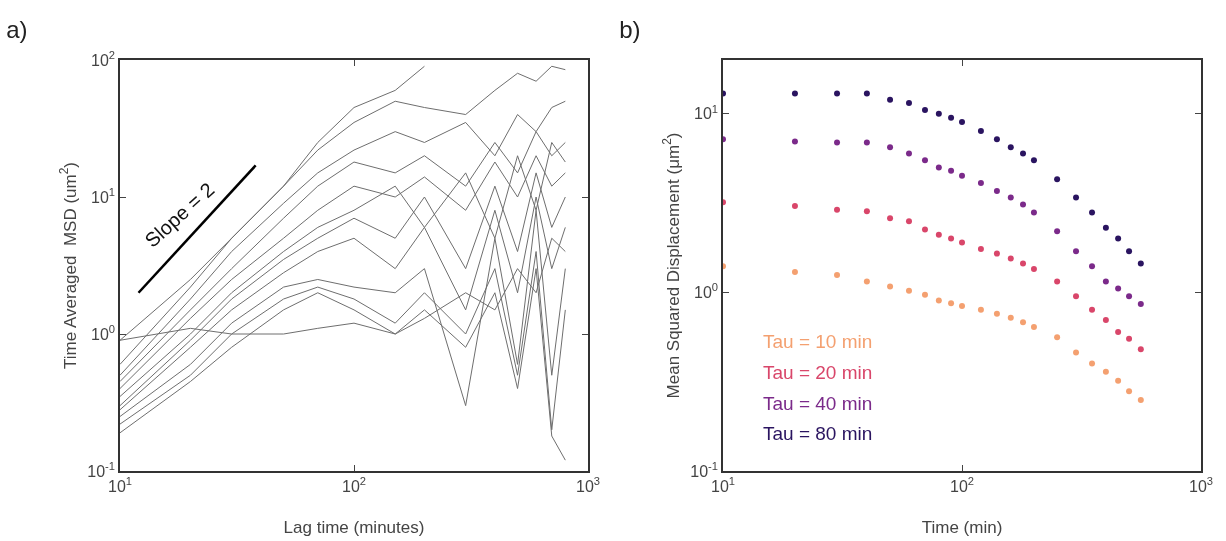  I want to click on x-axis-title: Time (min), so click(962, 527).